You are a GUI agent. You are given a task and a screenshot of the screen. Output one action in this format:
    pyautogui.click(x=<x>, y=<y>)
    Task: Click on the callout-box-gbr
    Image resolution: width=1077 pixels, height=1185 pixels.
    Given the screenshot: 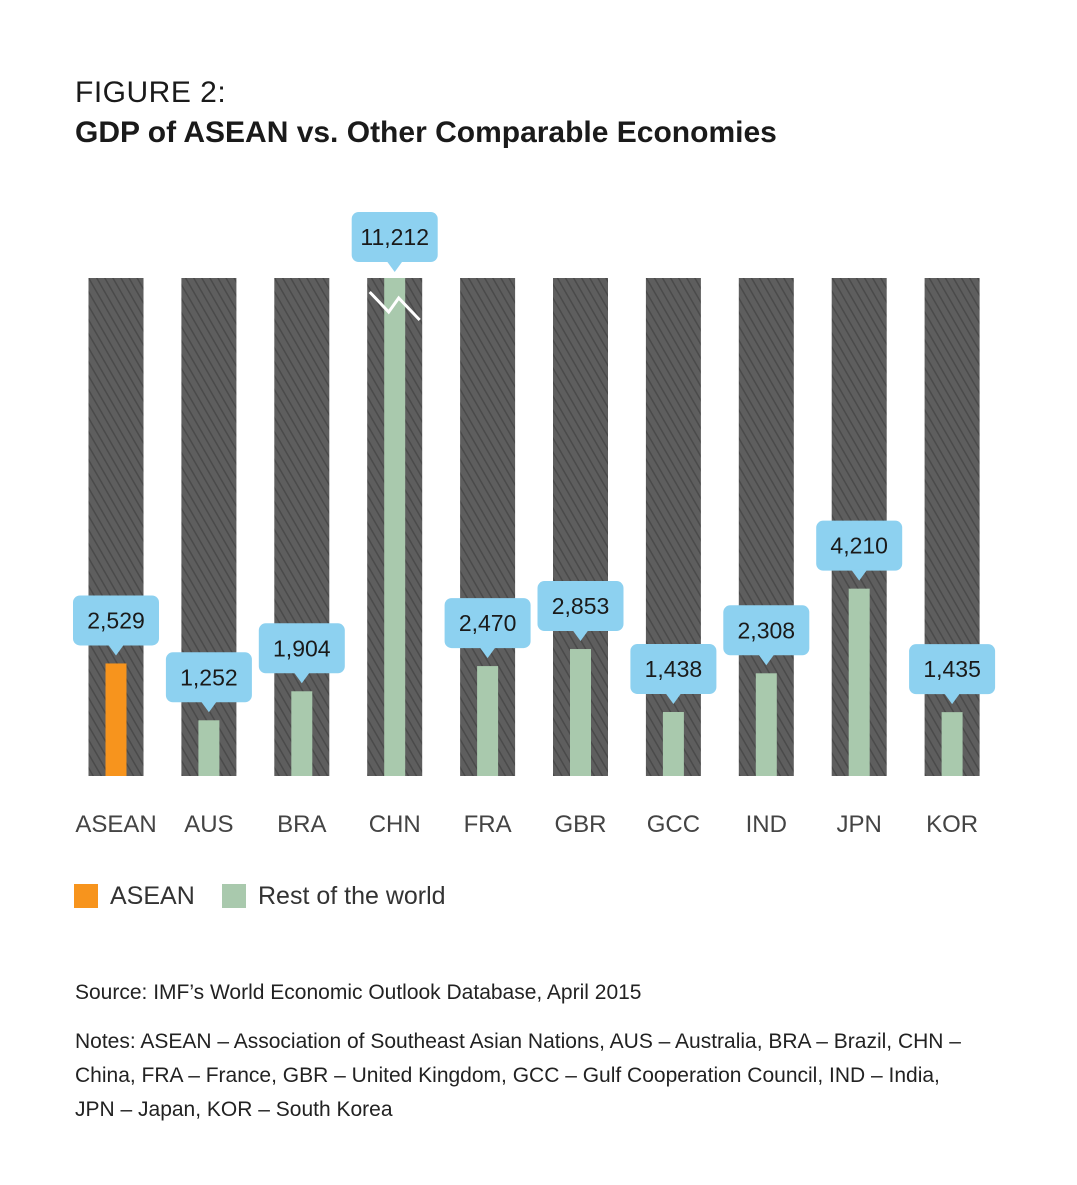 What is the action you would take?
    pyautogui.click(x=580, y=606)
    